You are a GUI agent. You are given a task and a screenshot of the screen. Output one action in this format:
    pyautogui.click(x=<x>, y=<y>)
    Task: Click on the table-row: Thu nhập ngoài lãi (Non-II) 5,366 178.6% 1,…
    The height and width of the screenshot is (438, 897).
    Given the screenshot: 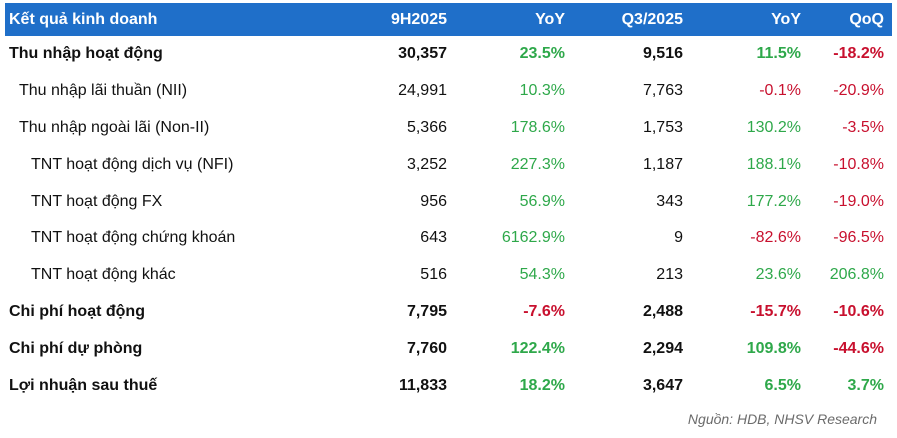 What is the action you would take?
    pyautogui.click(x=448, y=128)
    